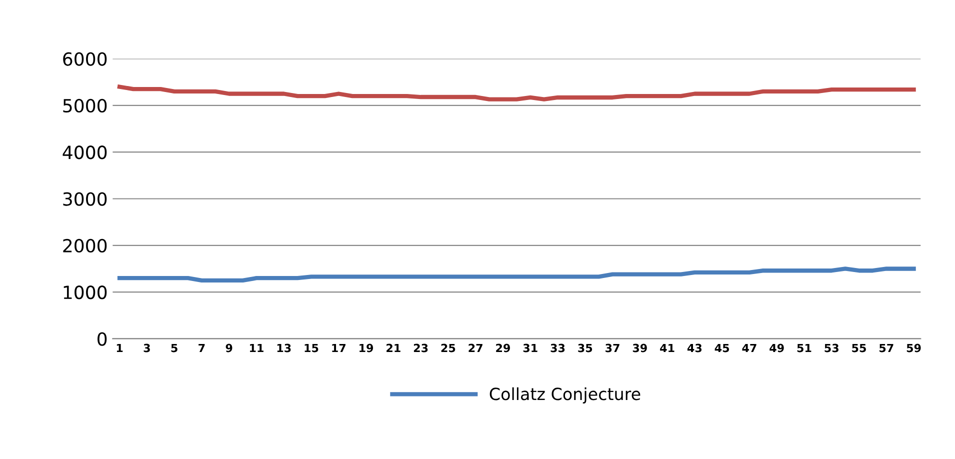 The width and height of the screenshot is (955, 459). What do you see at coordinates (174, 348) in the screenshot?
I see `x-tick-label: 5` at bounding box center [174, 348].